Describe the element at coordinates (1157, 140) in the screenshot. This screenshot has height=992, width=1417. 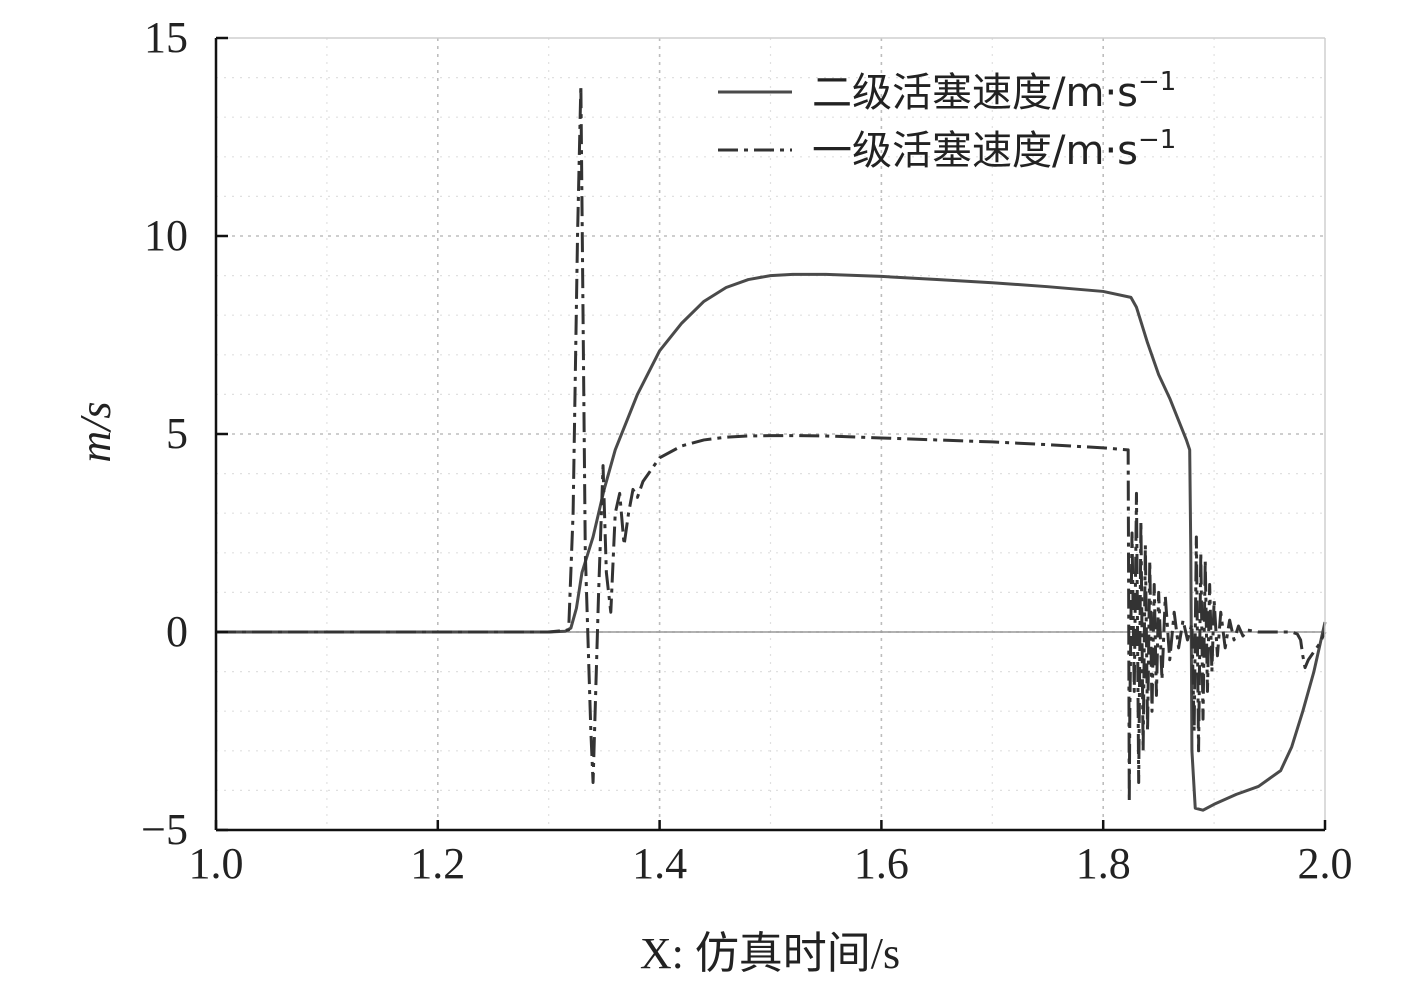
I see `legend-label-series-2-superscript: −1` at that location.